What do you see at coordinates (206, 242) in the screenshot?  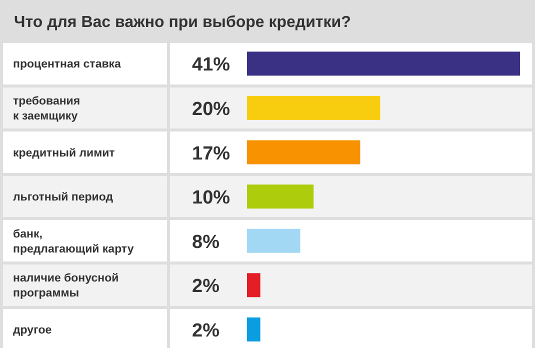 I see `data-label: 8%` at bounding box center [206, 242].